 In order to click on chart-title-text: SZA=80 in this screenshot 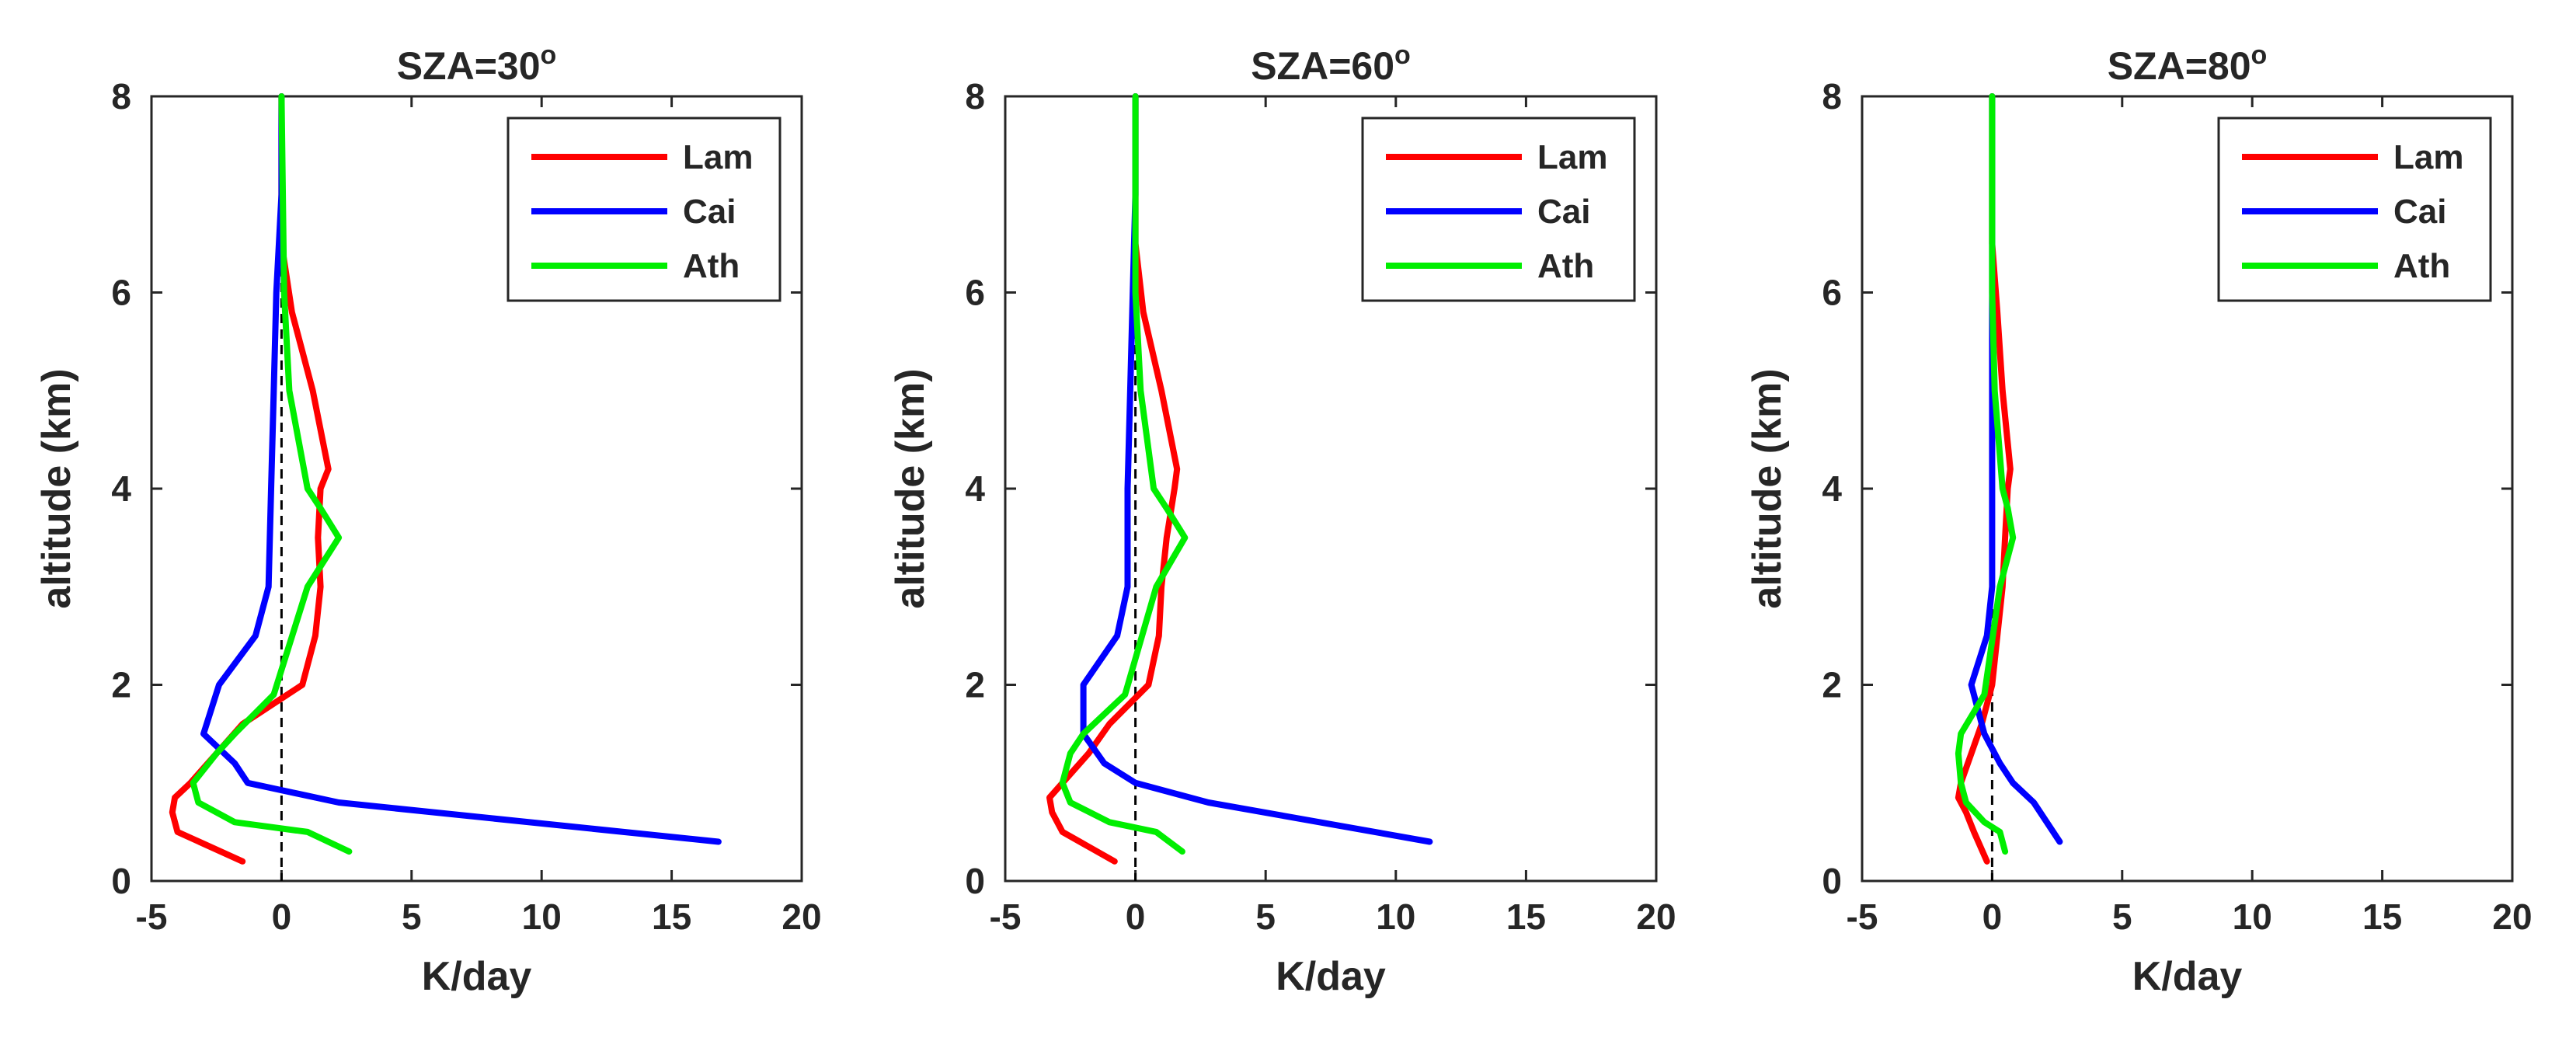, I will do `click(2179, 66)`.